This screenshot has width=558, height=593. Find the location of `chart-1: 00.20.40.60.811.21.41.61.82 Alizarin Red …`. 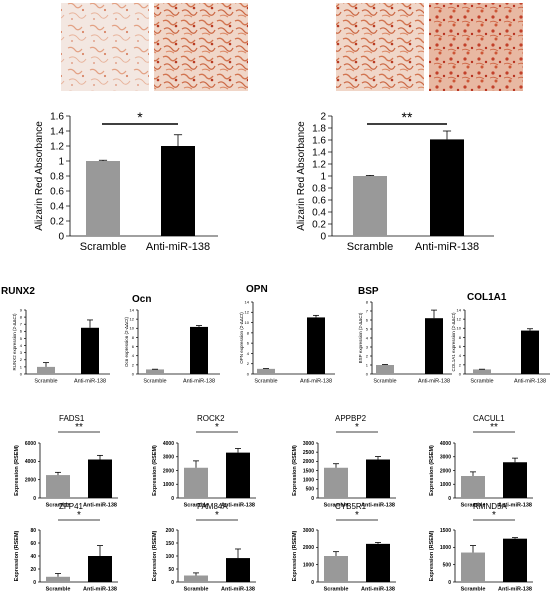

chart-1: 00.20.40.60.811.21.41.61.82 Alizarin Red … is located at coordinates (395, 181).